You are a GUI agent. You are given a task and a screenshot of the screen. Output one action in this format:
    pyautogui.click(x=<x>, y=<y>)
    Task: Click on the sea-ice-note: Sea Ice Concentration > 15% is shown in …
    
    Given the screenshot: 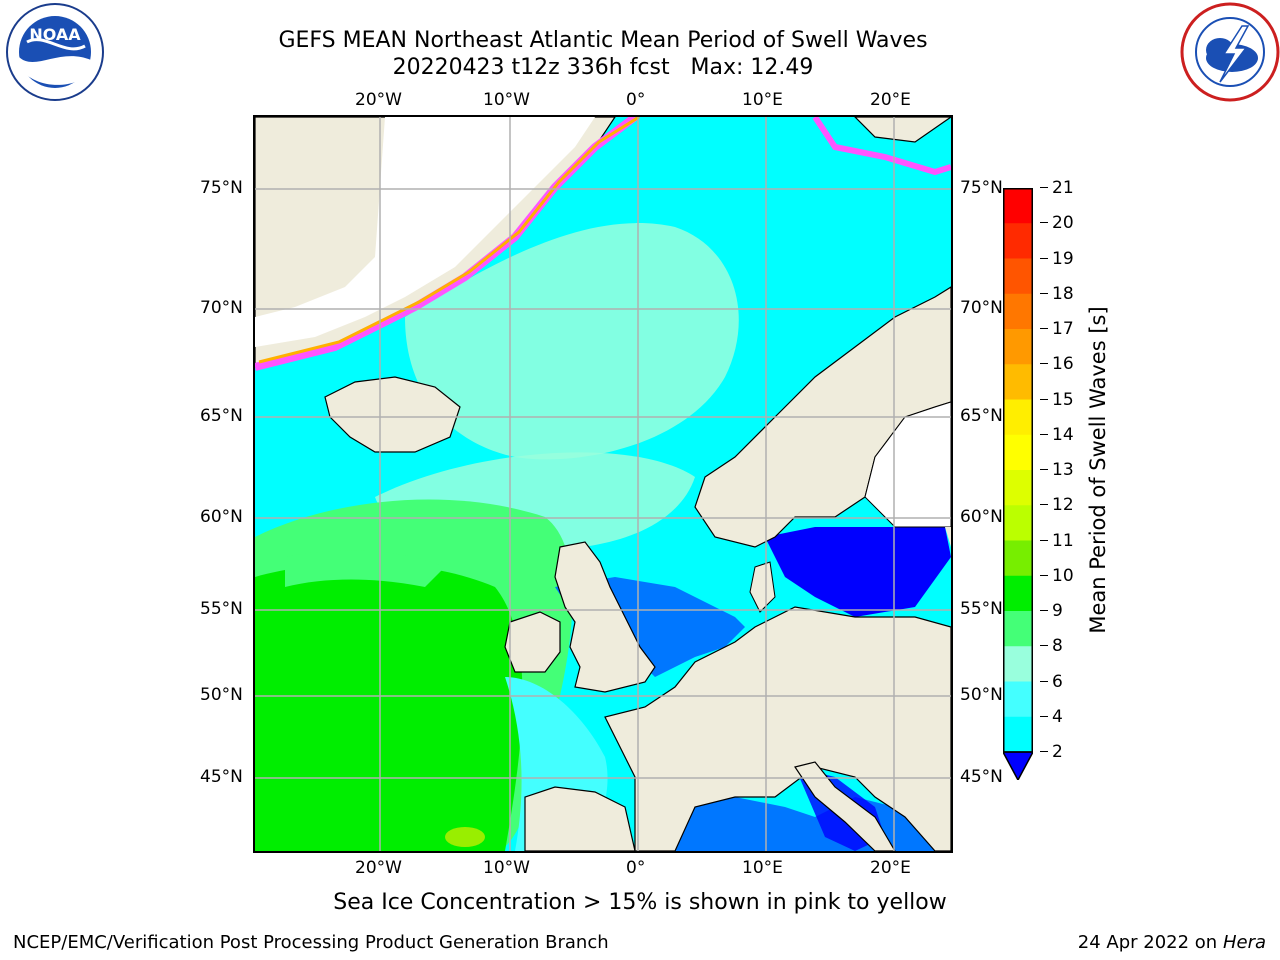 What is the action you would take?
    pyautogui.click(x=640, y=902)
    